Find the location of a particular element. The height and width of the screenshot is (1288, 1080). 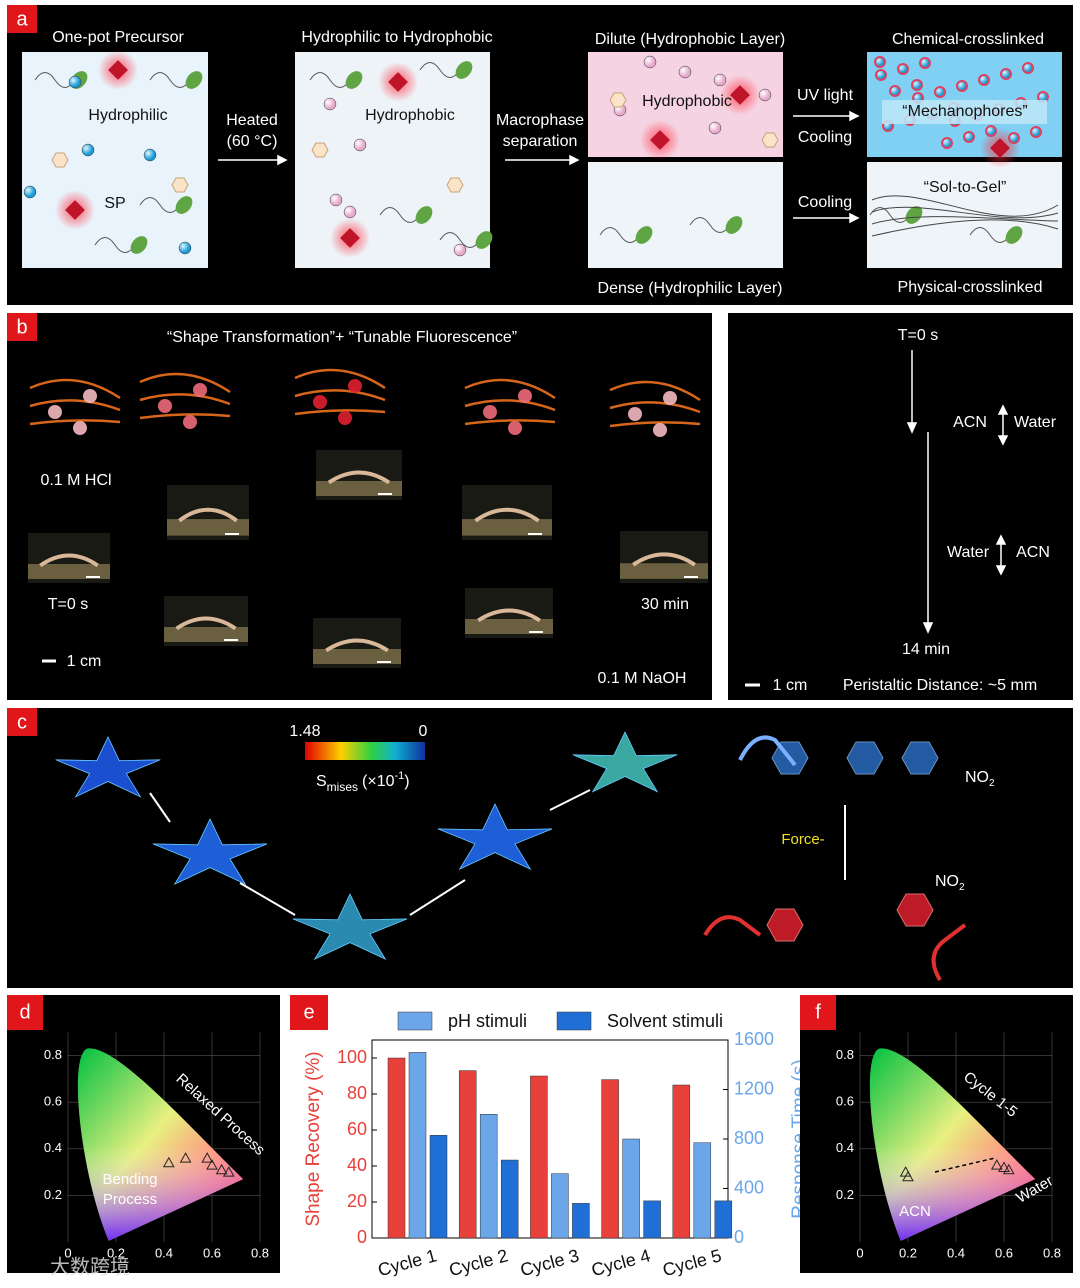

group: NO2 is located at coordinates (980, 778).